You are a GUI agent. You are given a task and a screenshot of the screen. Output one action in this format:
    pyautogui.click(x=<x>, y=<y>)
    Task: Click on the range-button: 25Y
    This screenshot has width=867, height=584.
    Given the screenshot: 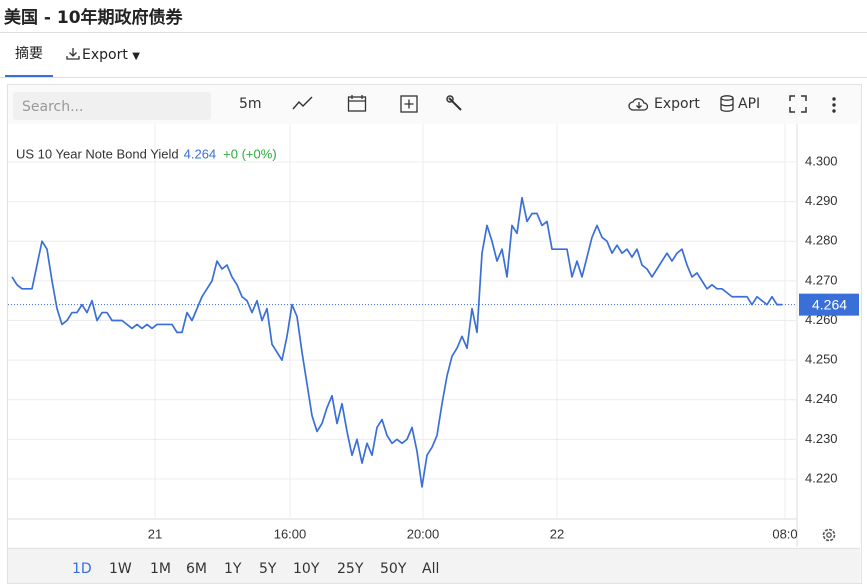 What is the action you would take?
    pyautogui.click(x=350, y=569)
    